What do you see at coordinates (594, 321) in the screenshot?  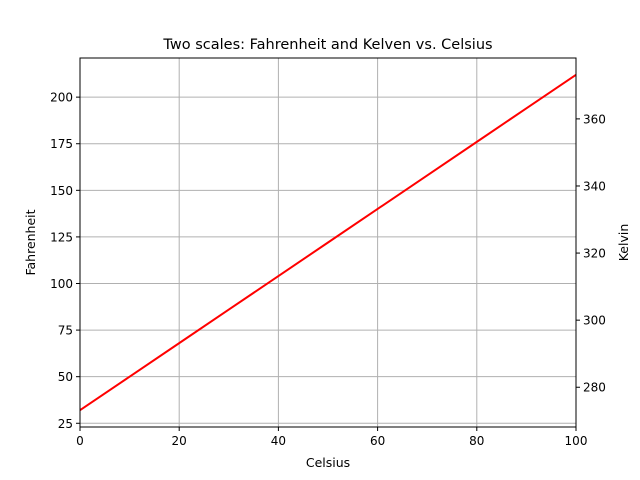 I see `y2-tick-label: 300` at bounding box center [594, 321].